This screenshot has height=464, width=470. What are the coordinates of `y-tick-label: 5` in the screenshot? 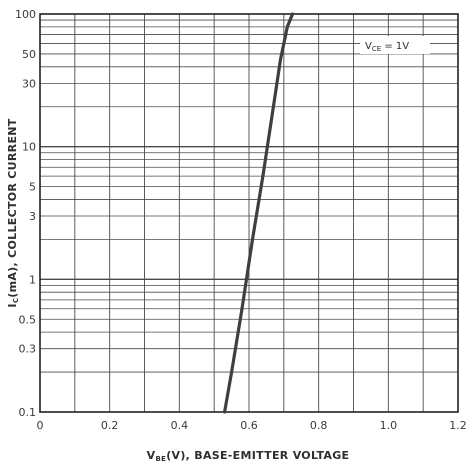 It's located at (32, 187).